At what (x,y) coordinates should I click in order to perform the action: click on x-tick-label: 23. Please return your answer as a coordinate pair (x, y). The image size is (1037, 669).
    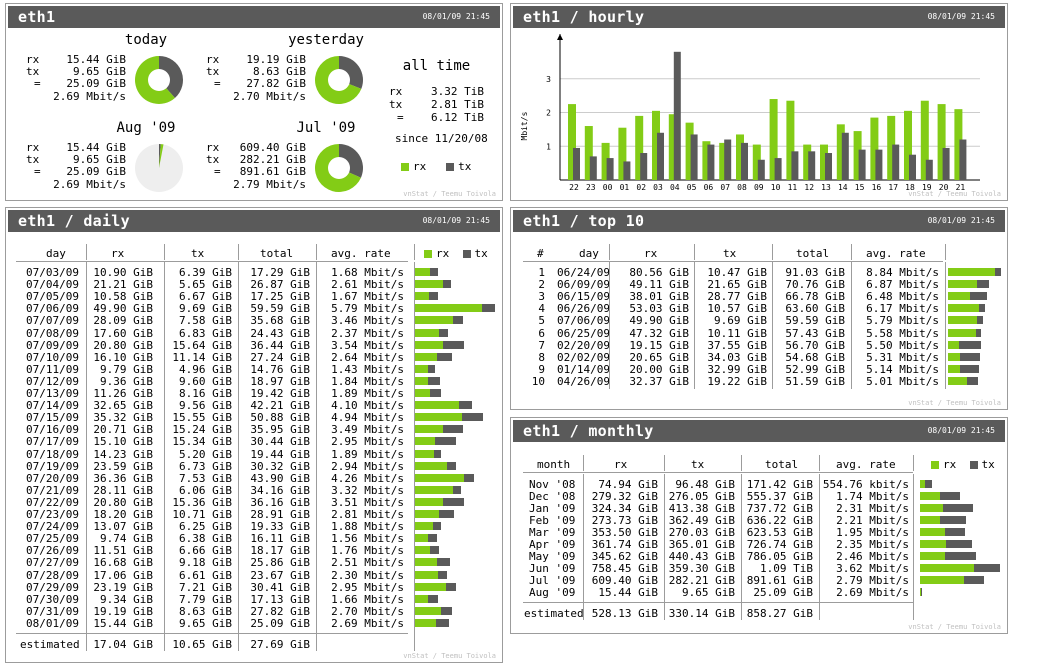
    Looking at the image, I should click on (591, 187).